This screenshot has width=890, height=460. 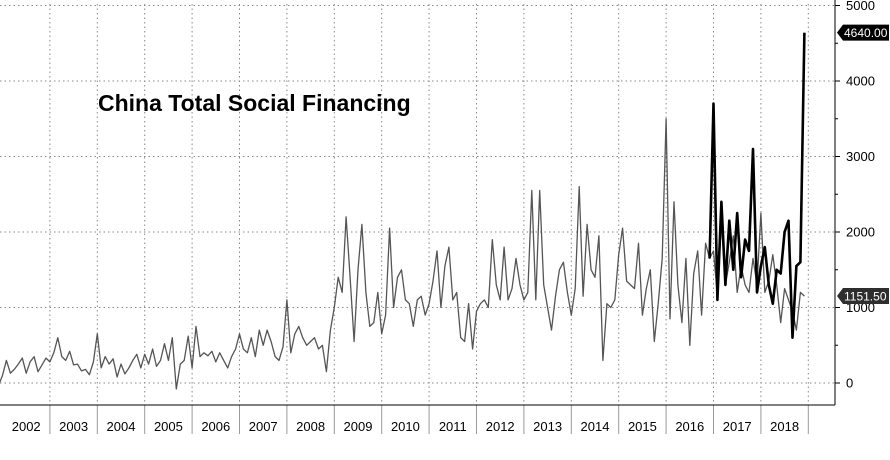 I want to click on value-callout: 4640.00, so click(x=863, y=32).